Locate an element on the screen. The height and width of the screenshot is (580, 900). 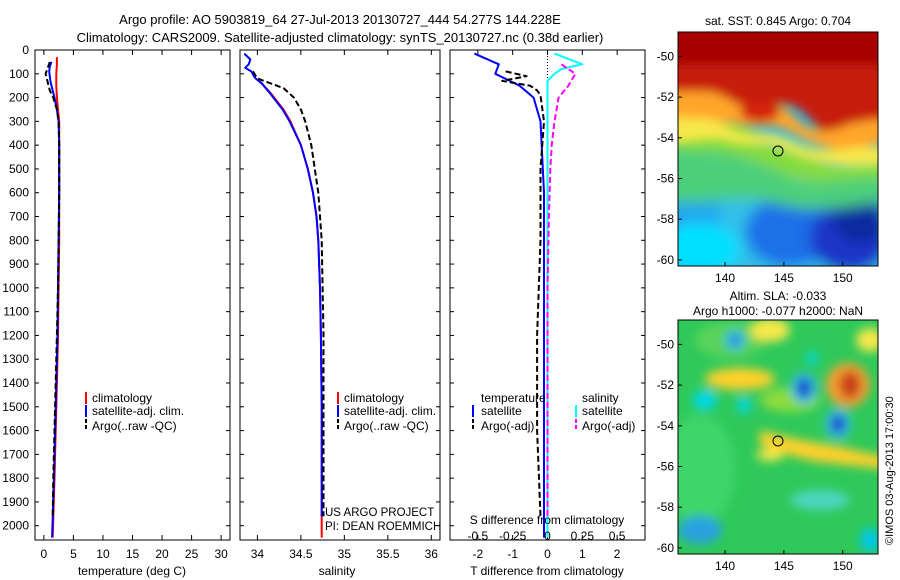
s-tick-label: 0 is located at coordinates (547, 536).